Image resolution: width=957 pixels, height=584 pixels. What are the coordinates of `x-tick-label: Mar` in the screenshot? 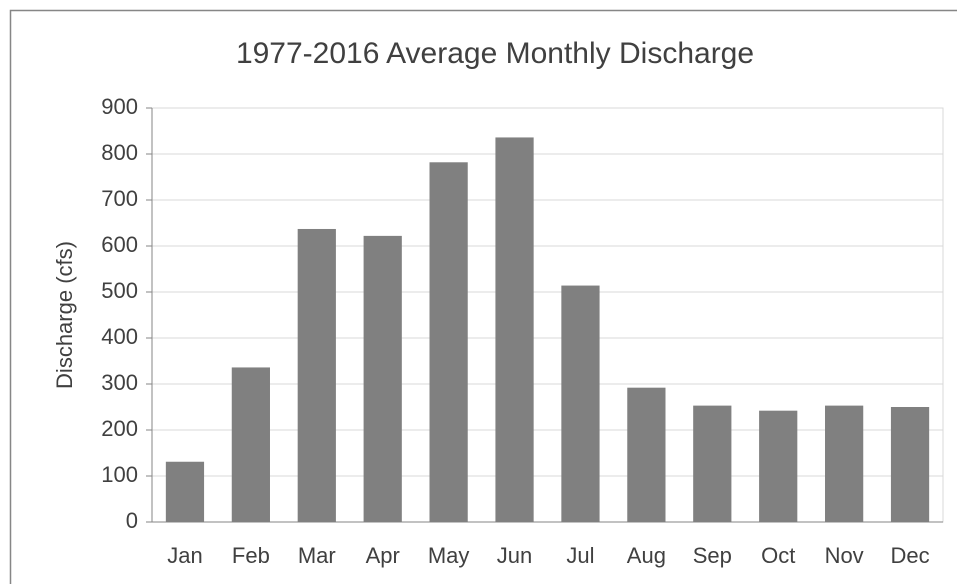 It's located at (317, 555).